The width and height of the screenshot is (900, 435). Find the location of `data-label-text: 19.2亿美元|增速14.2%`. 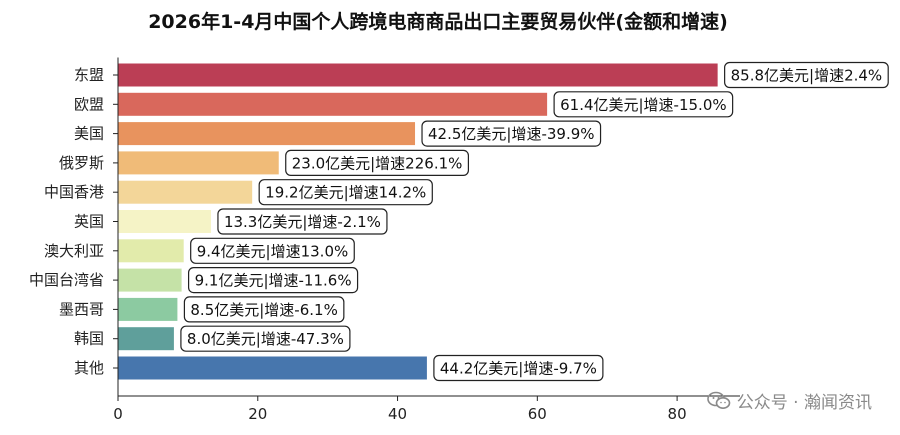

data-label-text: 19.2亿美元|增速14.2% is located at coordinates (345, 193).